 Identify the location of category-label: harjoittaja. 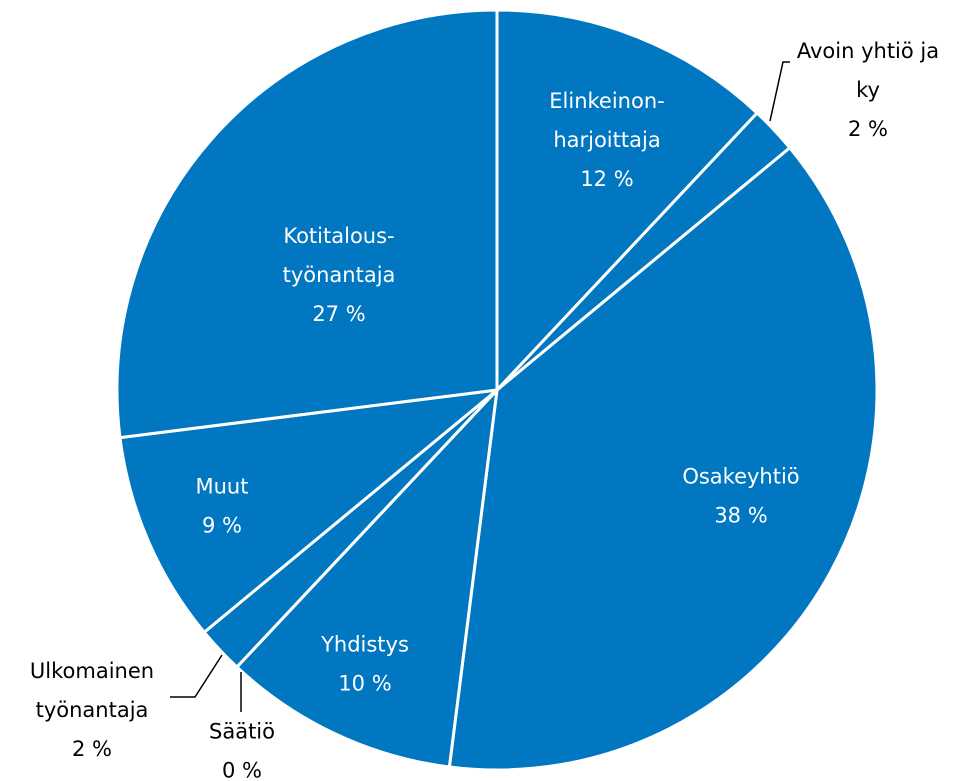
(606, 140).